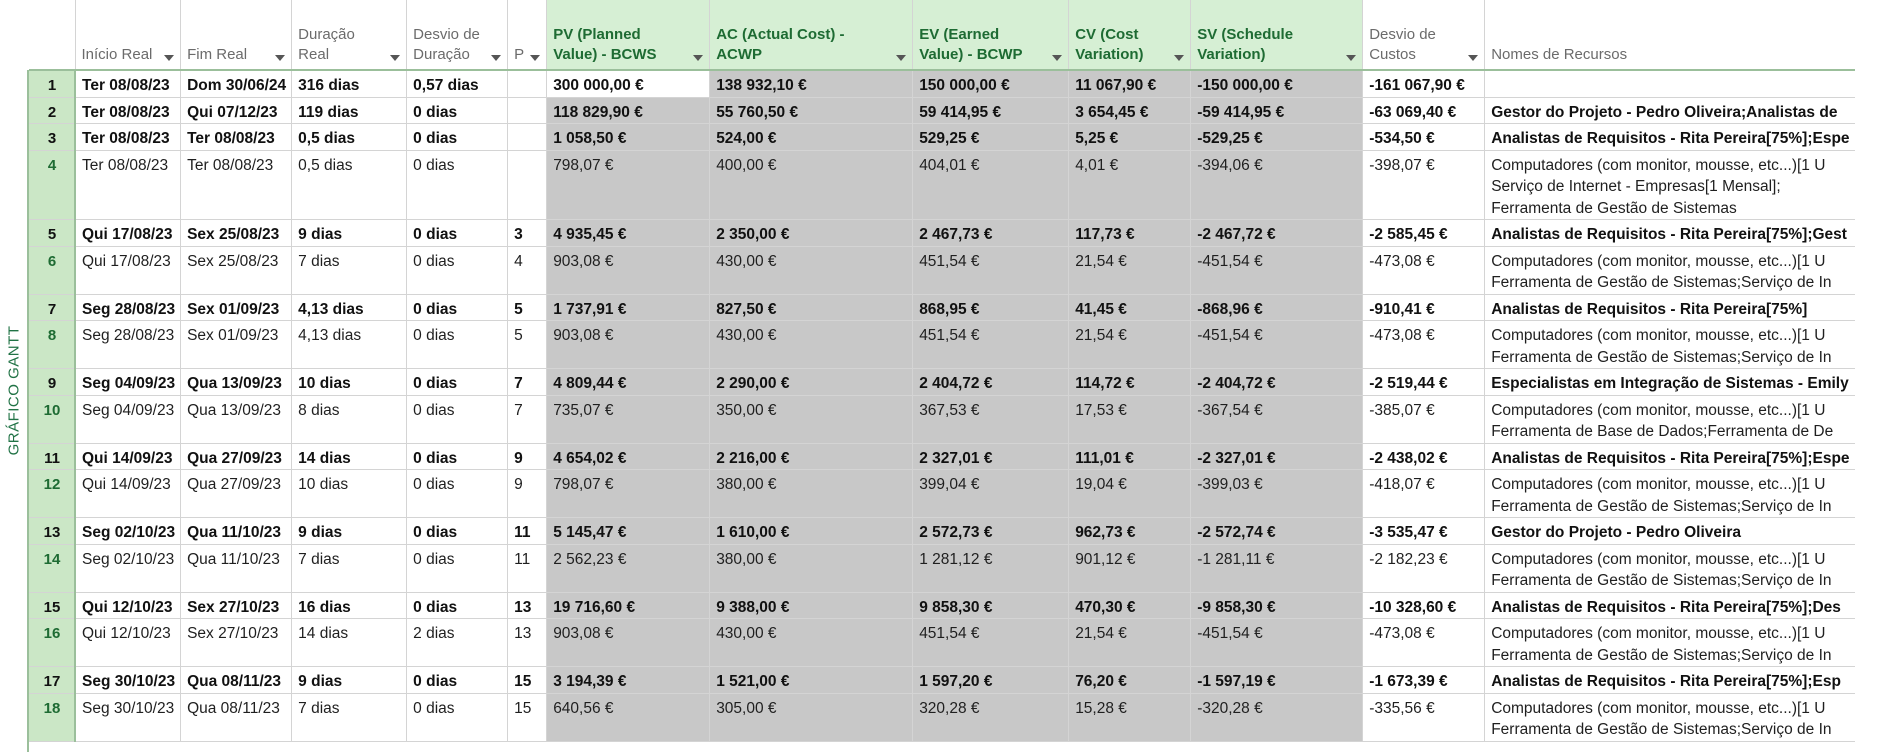 The height and width of the screenshot is (752, 1897). What do you see at coordinates (236, 568) in the screenshot?
I see `cell-finish: Qua 11/10/23` at bounding box center [236, 568].